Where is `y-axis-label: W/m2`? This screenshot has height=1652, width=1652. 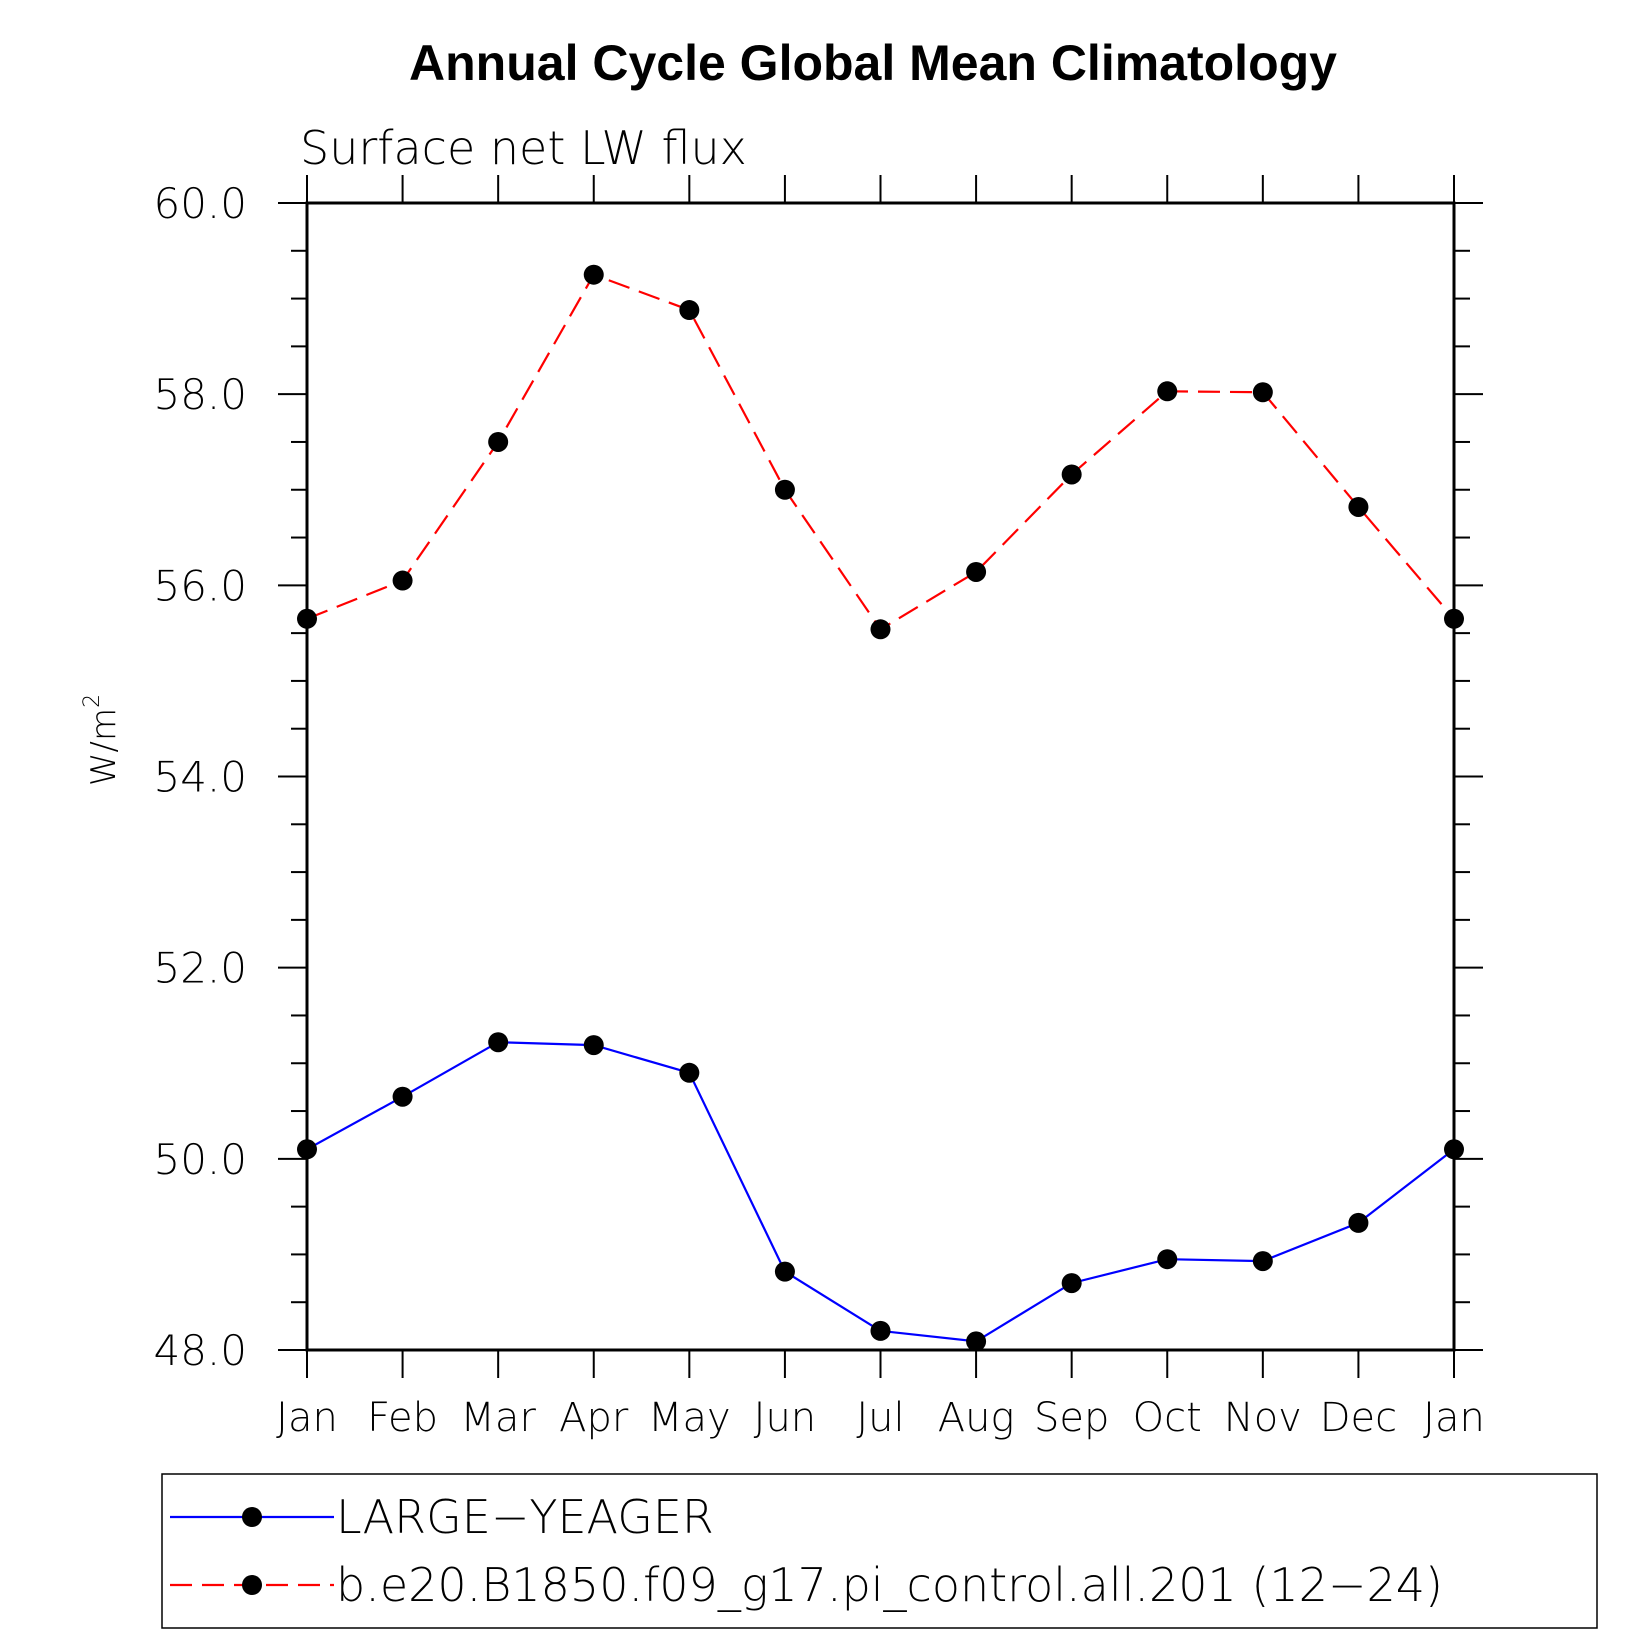
y-axis-label: W/m2 is located at coordinates (102, 740).